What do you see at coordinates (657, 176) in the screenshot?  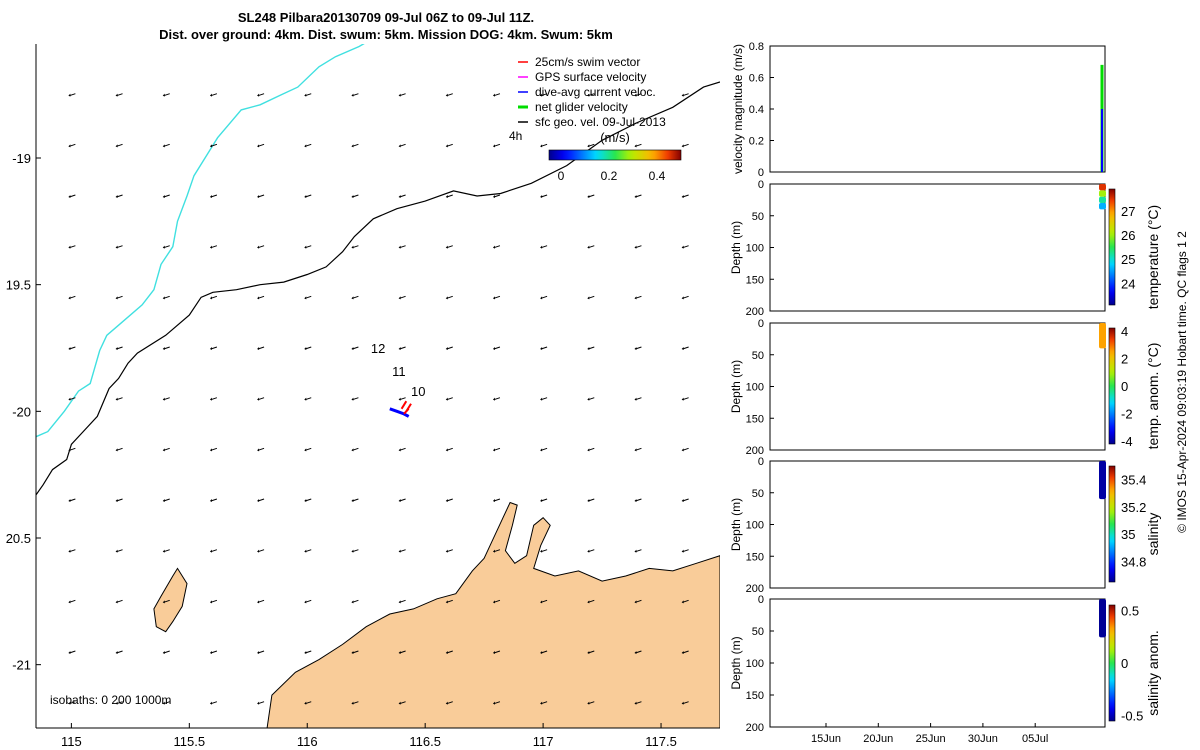 I see `speed-colorbar-tick: 0.4` at bounding box center [657, 176].